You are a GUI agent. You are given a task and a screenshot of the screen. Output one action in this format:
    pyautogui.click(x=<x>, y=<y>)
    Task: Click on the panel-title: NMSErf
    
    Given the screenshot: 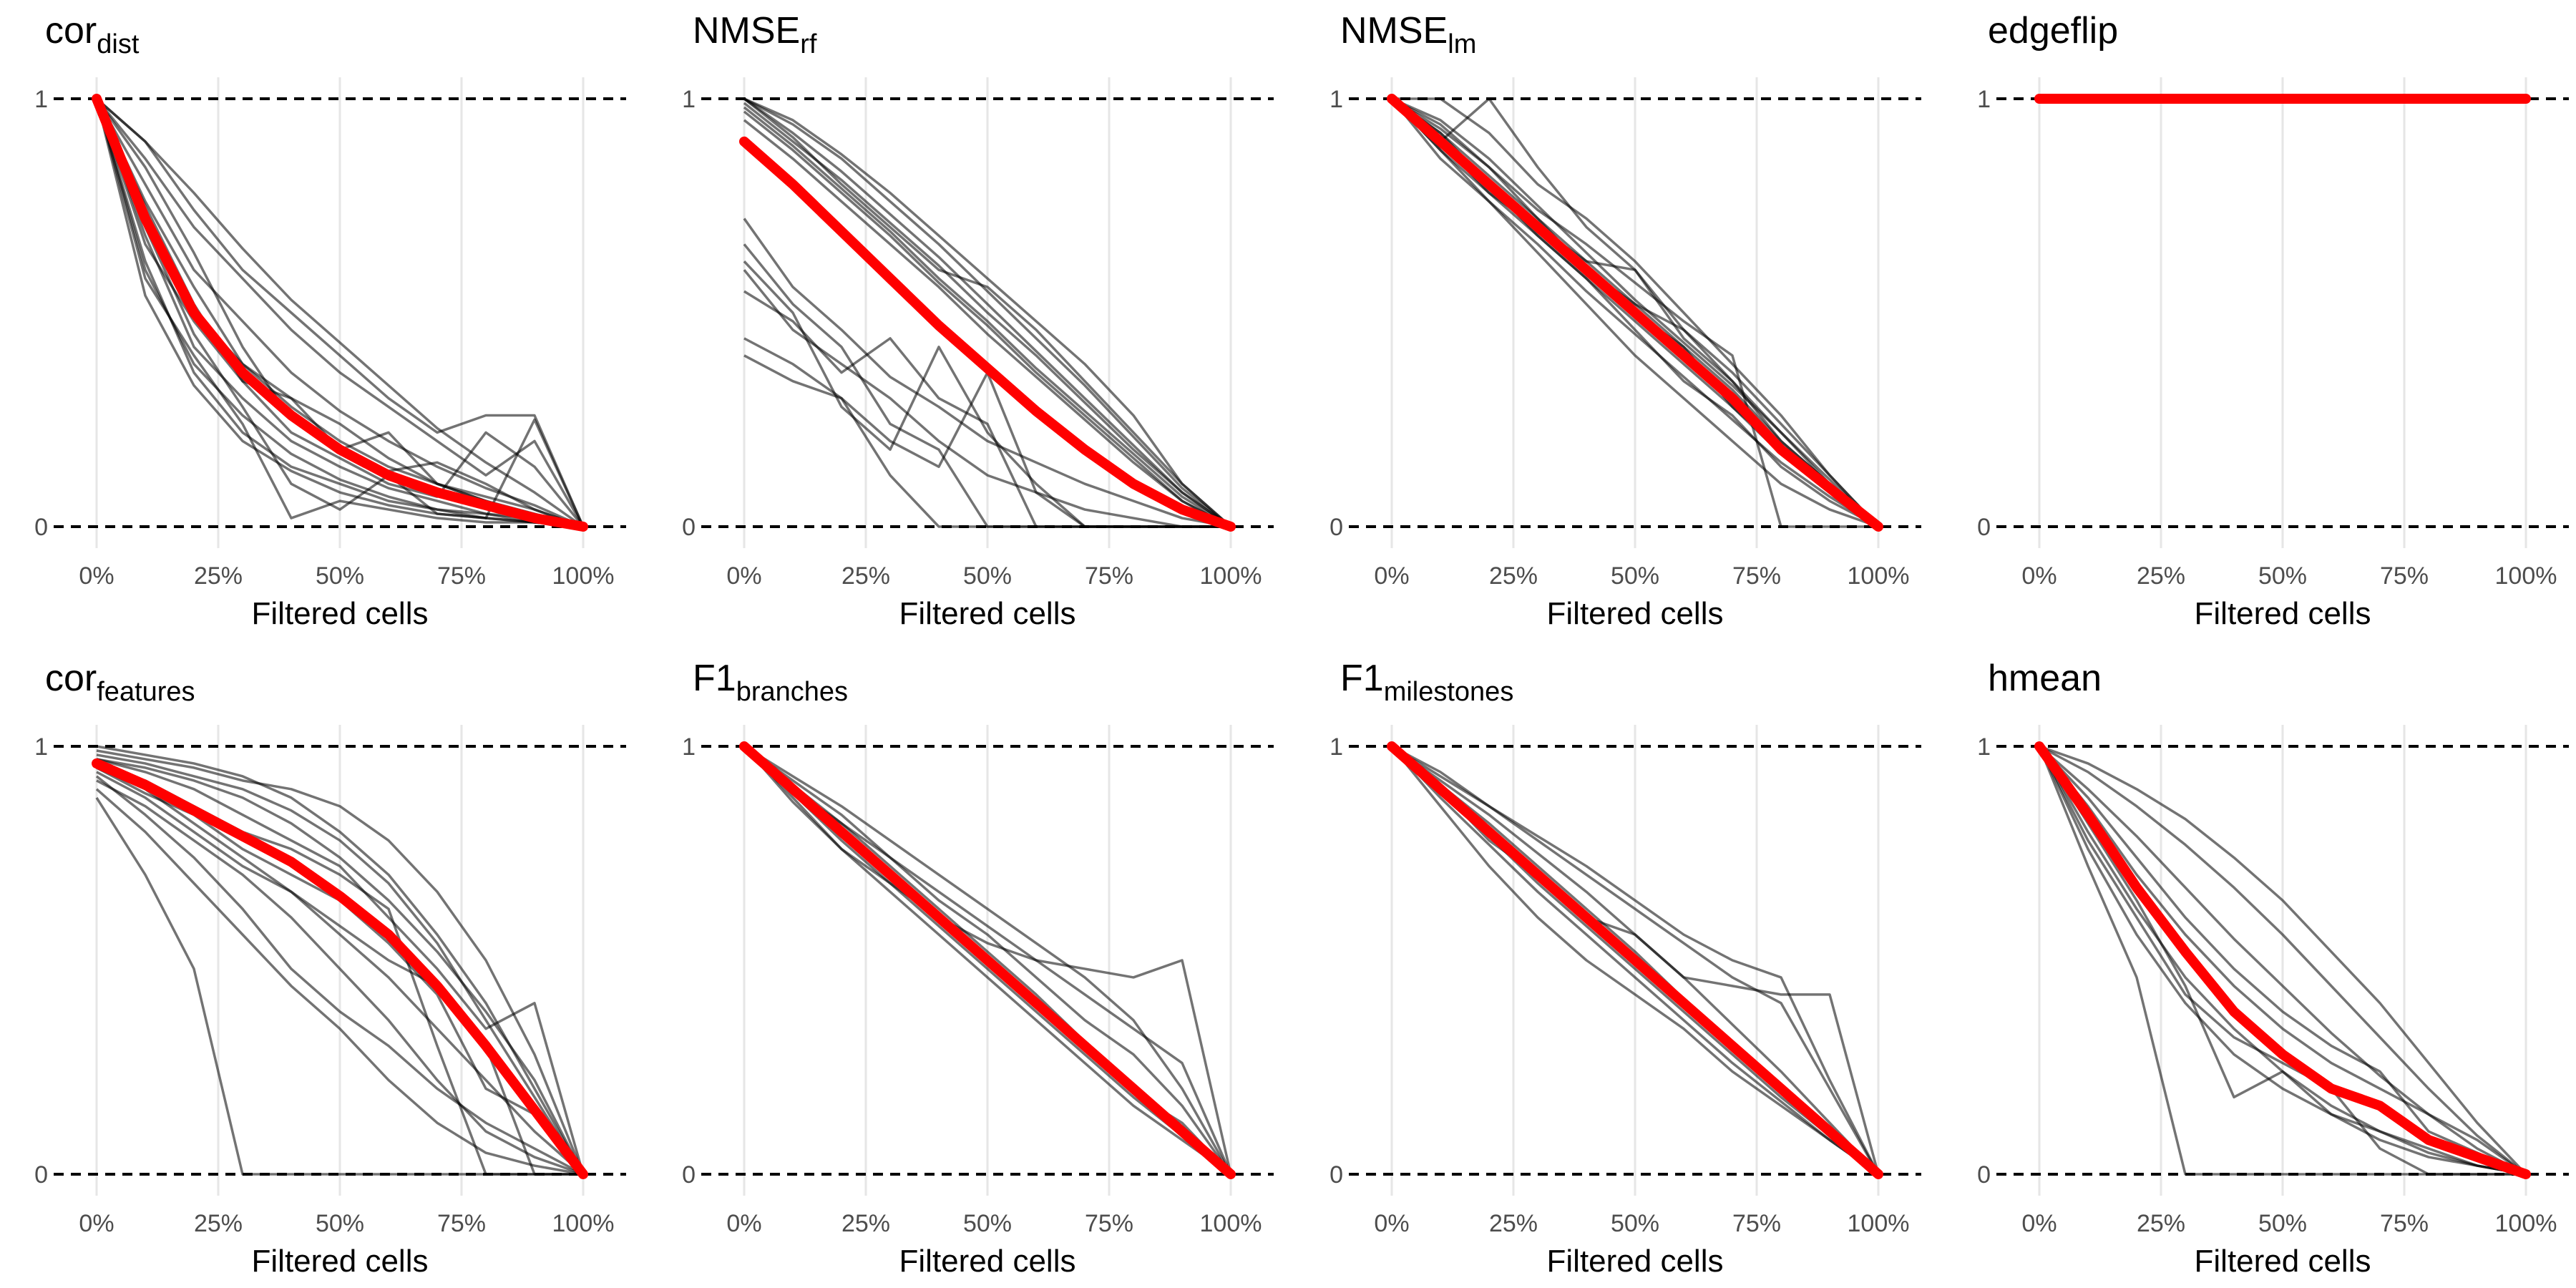 What is the action you would take?
    pyautogui.click(x=755, y=34)
    